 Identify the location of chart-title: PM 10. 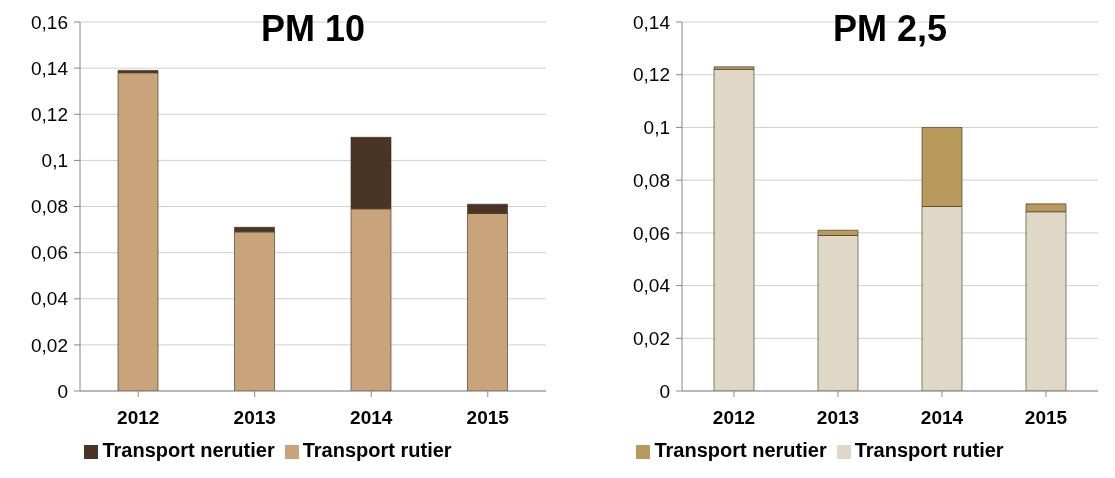
(312, 29).